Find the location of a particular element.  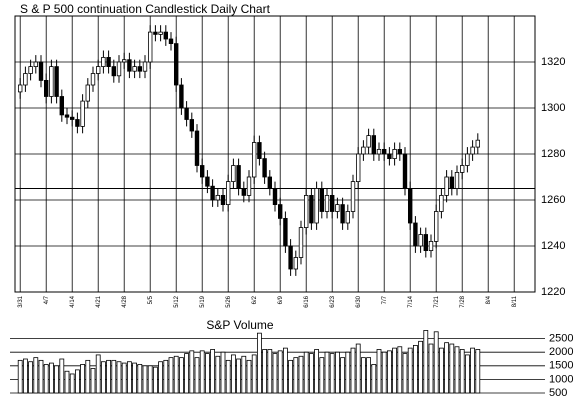

y-tick-label: 1280 is located at coordinates (553, 154).